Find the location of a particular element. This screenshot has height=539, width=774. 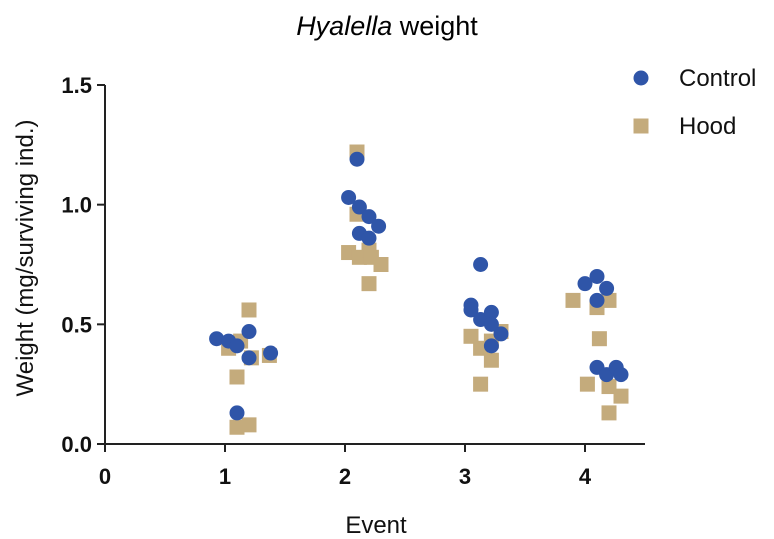

chart-title-rest: weight is located at coordinates (435, 26).